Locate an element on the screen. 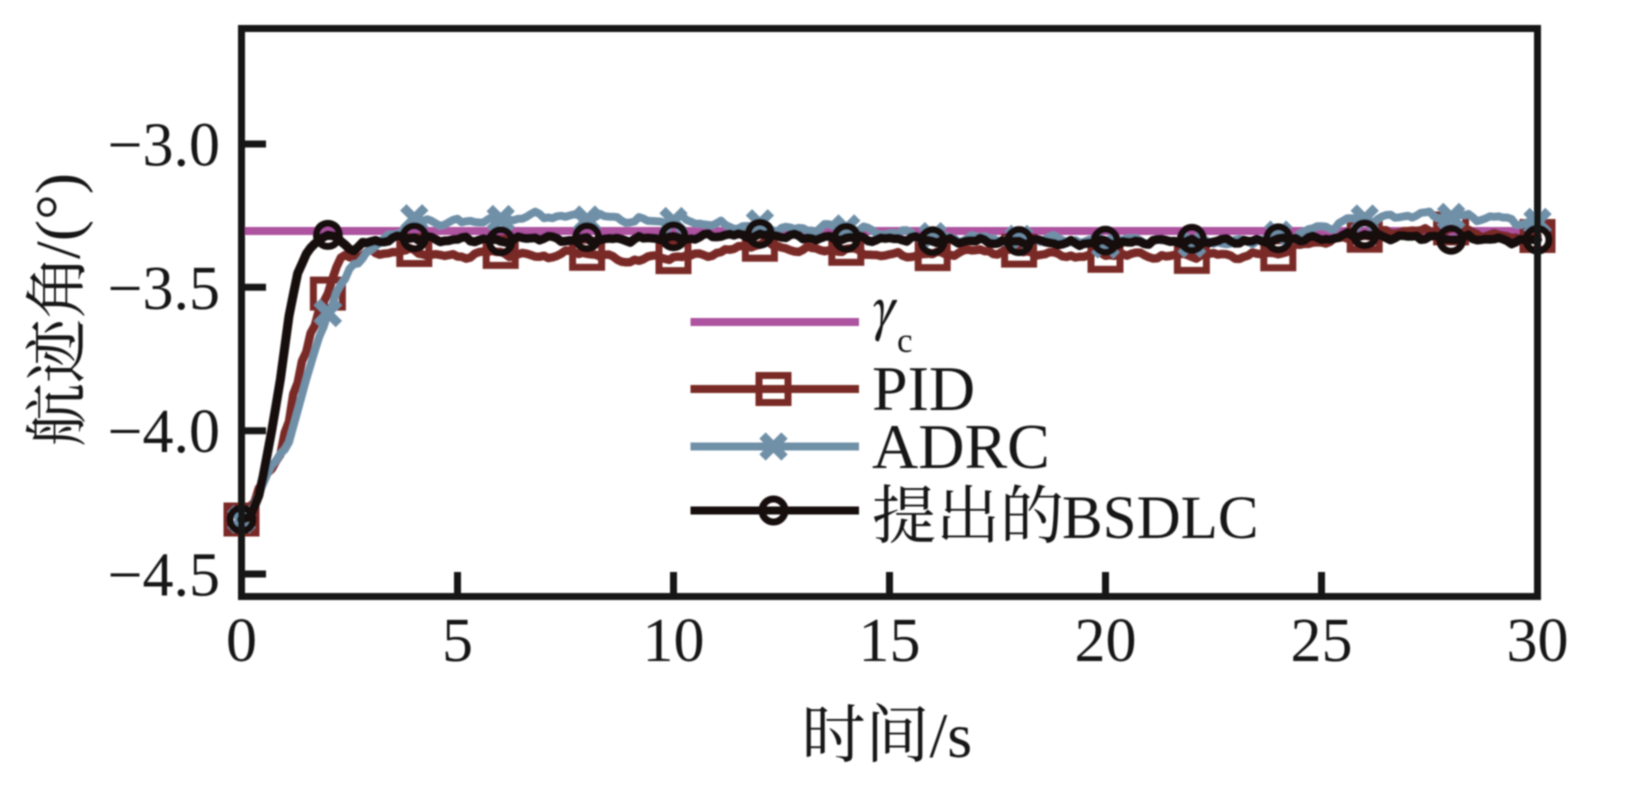 Image resolution: width=1641 pixels, height=790 pixels. svg-text: −4.0 is located at coordinates (164, 432).